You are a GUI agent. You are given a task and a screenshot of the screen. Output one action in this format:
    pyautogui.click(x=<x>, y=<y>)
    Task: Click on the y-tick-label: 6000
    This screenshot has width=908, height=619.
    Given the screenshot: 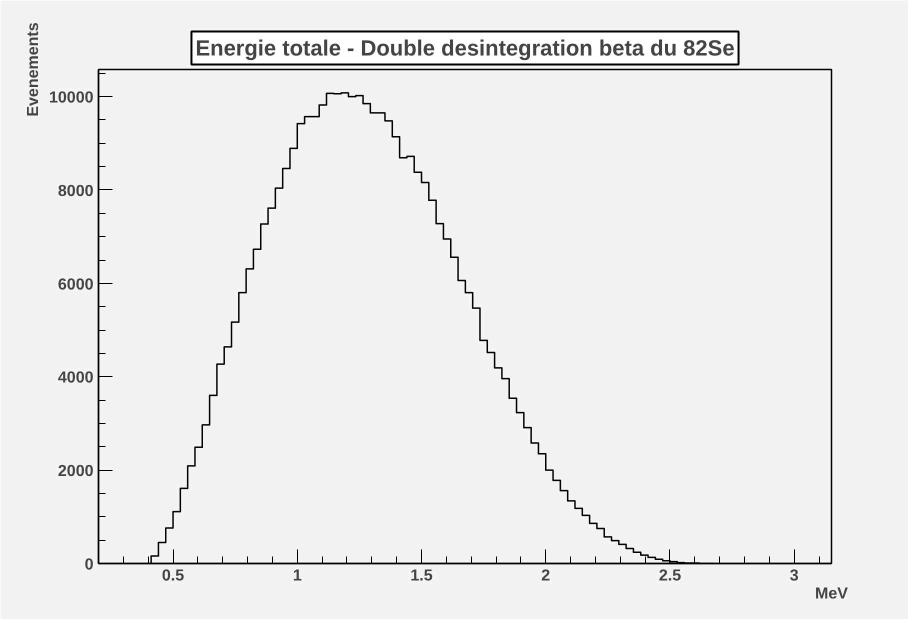 What is the action you would take?
    pyautogui.click(x=76, y=285)
    